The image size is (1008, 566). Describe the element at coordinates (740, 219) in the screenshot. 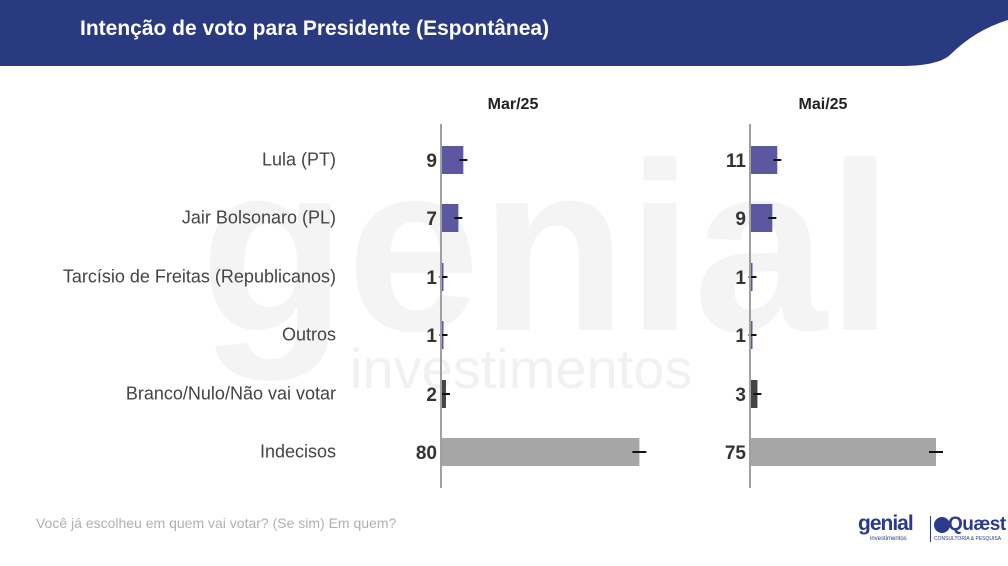

I see `value-label-2-2: 9` at that location.